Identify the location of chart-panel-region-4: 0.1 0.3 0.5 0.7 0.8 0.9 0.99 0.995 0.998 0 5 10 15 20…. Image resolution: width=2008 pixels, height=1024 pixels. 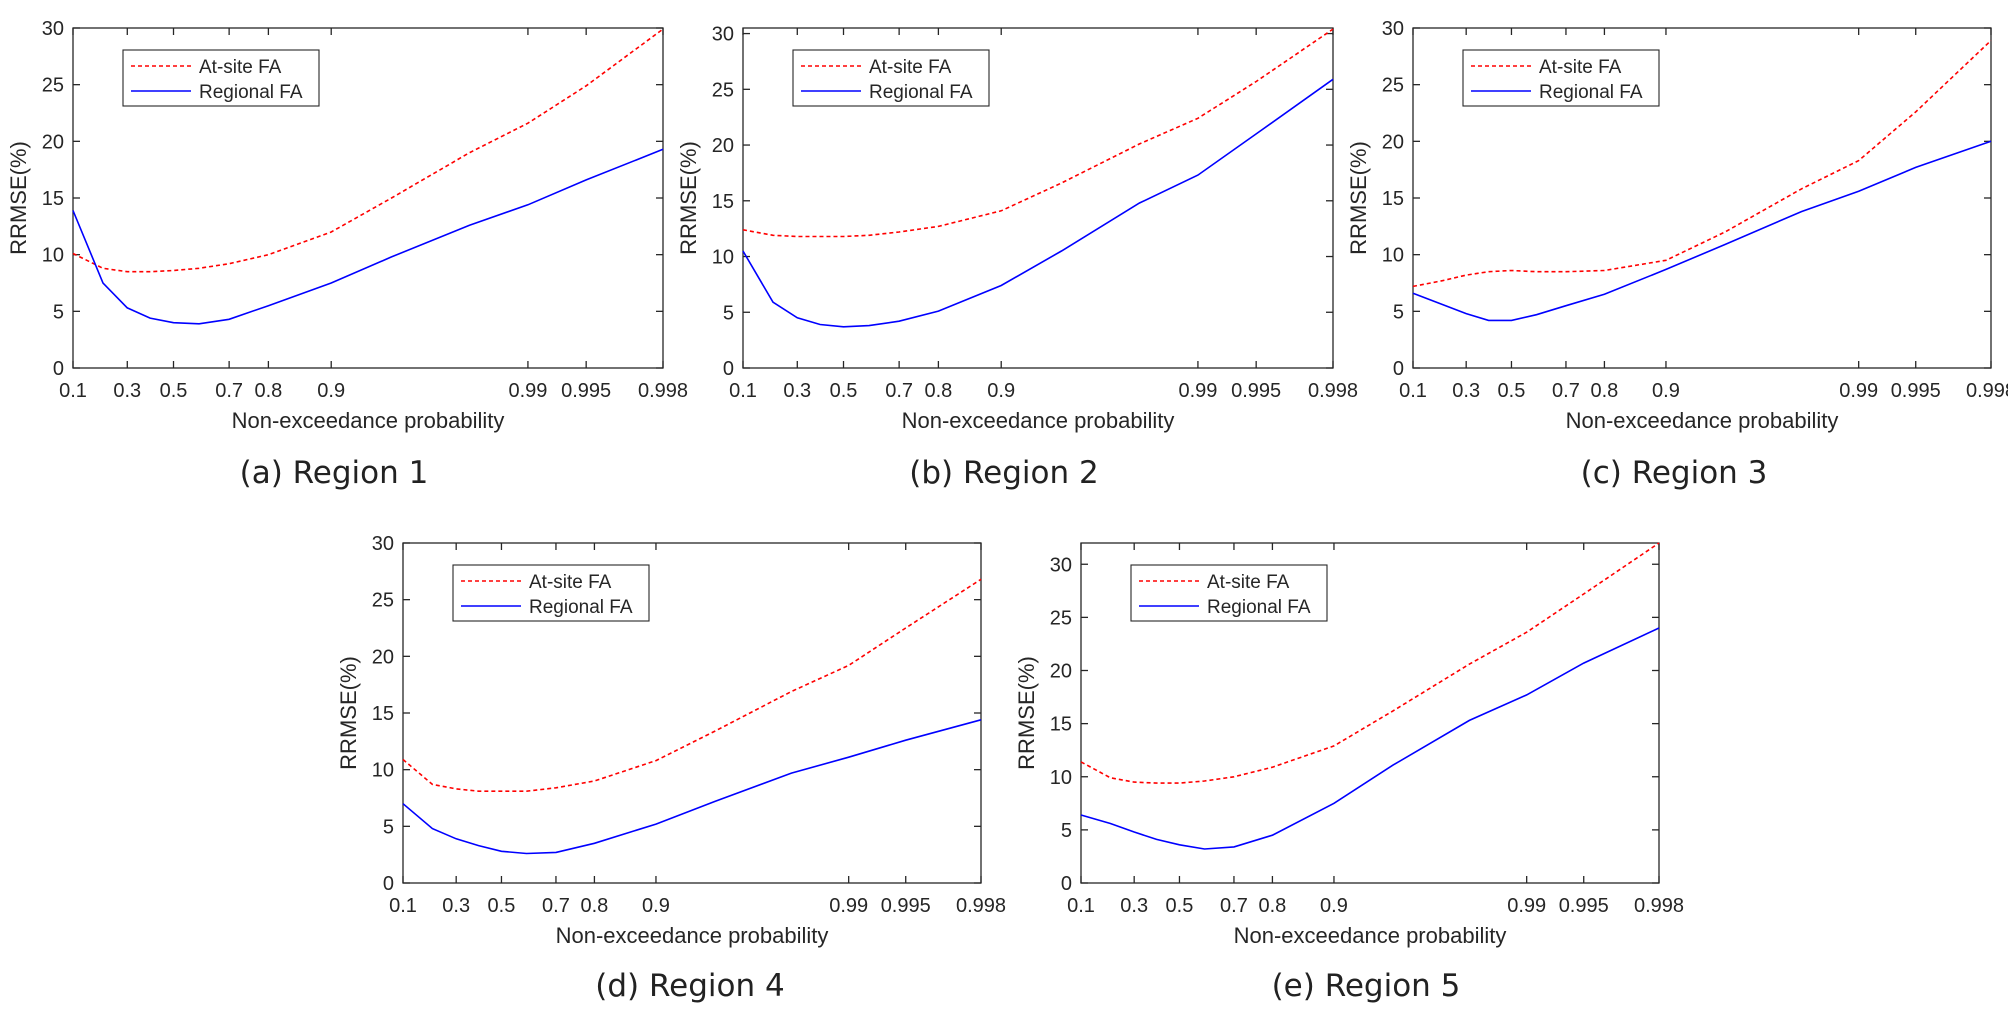
(670, 735).